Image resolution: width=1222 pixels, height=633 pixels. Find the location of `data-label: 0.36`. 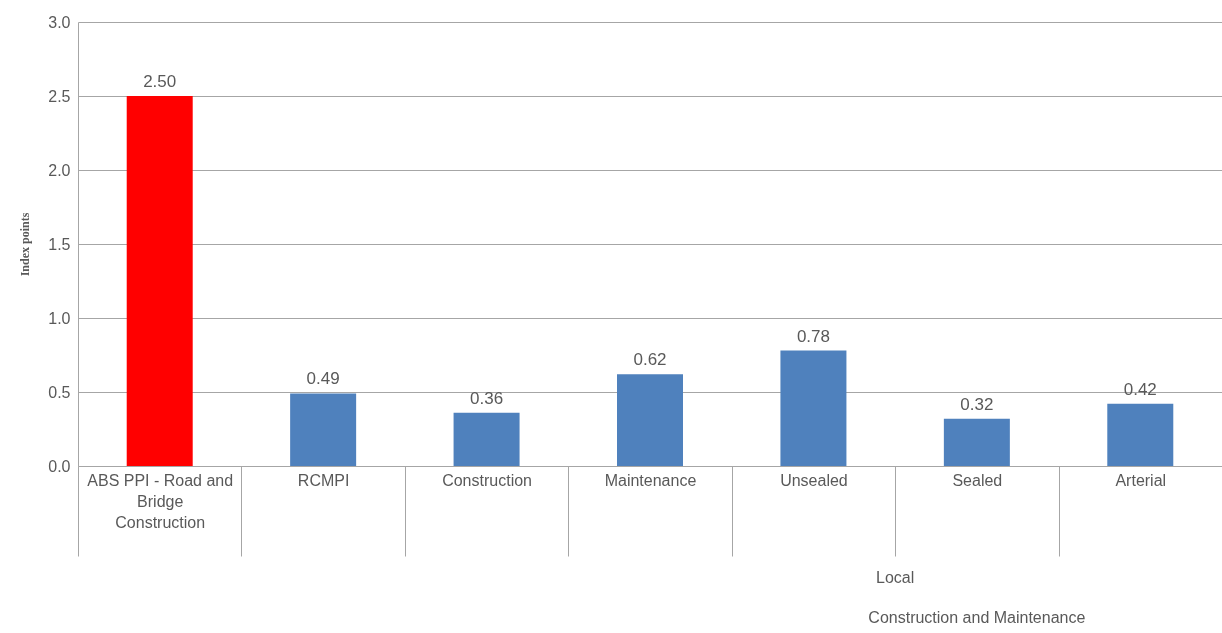

data-label: 0.36 is located at coordinates (487, 398).